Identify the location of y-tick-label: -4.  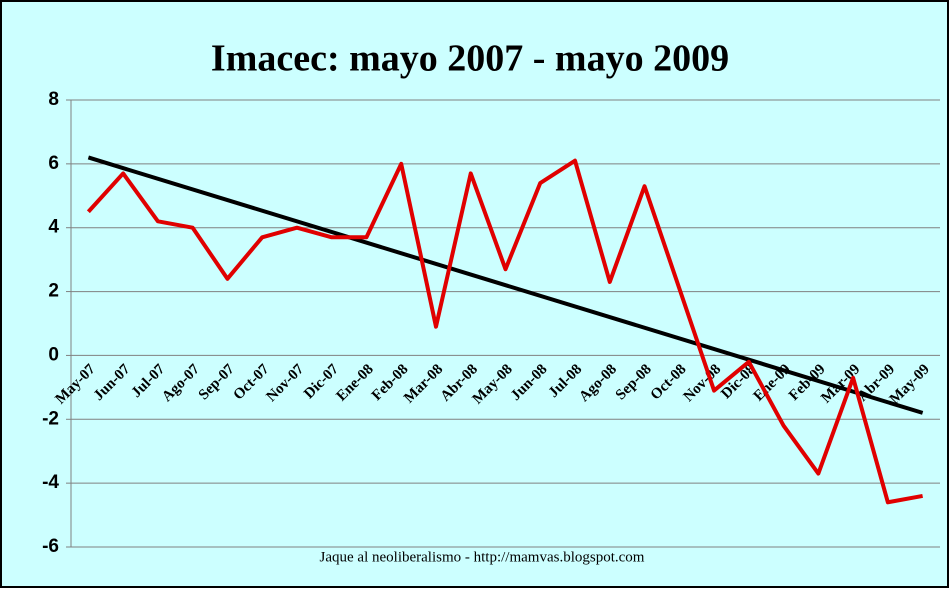
(50, 482).